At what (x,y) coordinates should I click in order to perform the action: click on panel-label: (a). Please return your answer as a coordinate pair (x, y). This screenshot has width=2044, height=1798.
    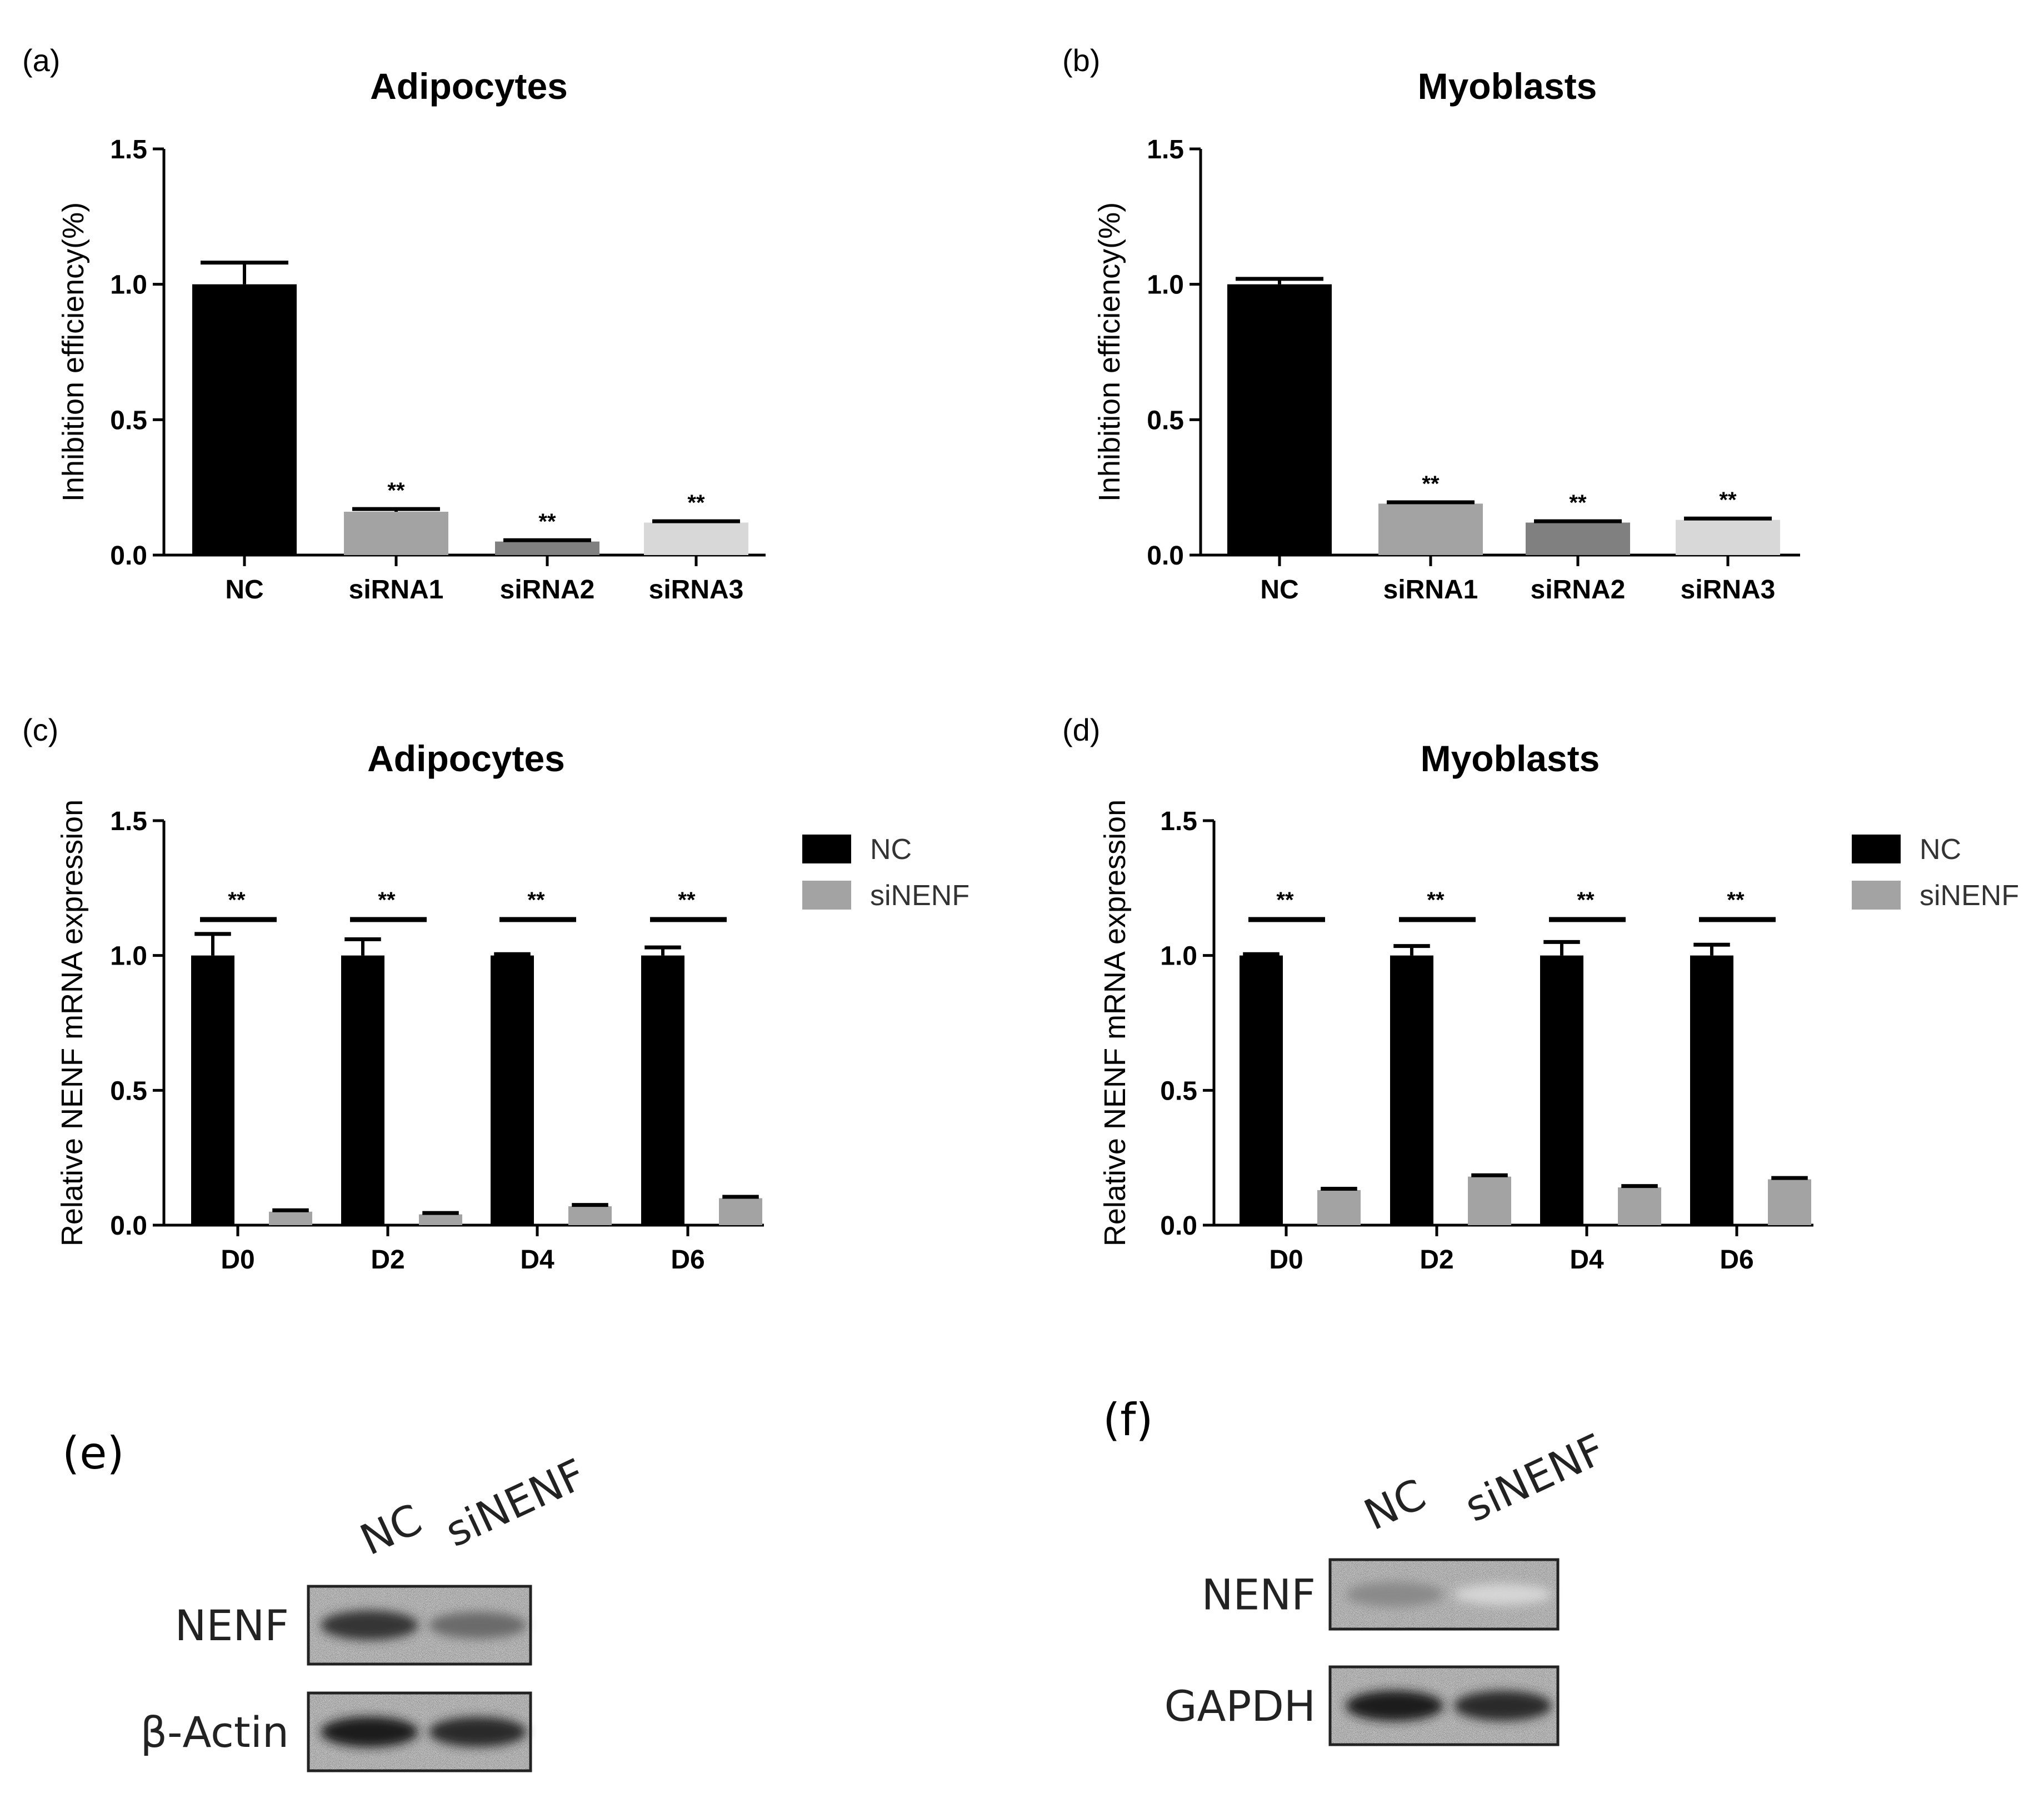
    Looking at the image, I should click on (41, 61).